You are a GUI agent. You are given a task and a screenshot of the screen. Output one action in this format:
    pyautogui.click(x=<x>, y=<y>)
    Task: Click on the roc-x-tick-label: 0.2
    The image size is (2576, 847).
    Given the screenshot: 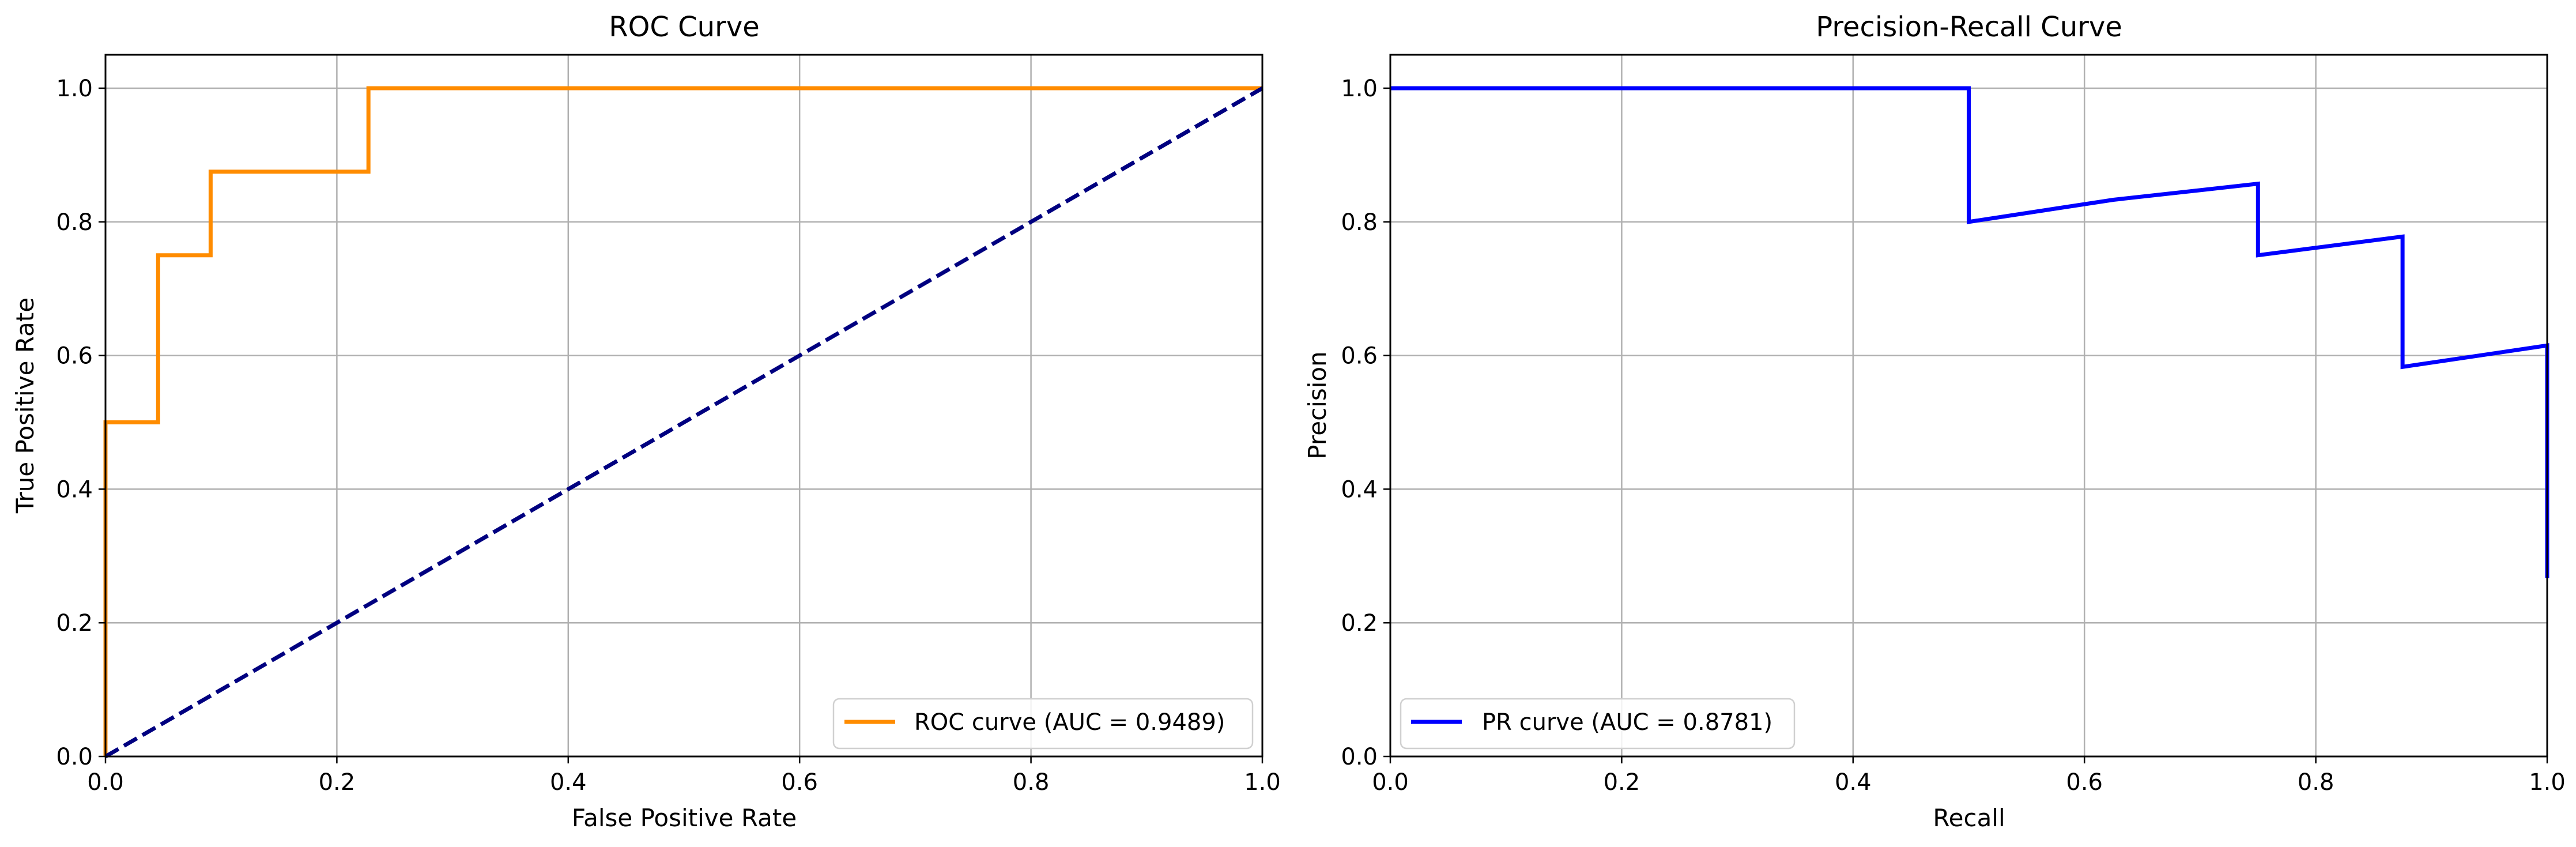 What is the action you would take?
    pyautogui.click(x=337, y=782)
    